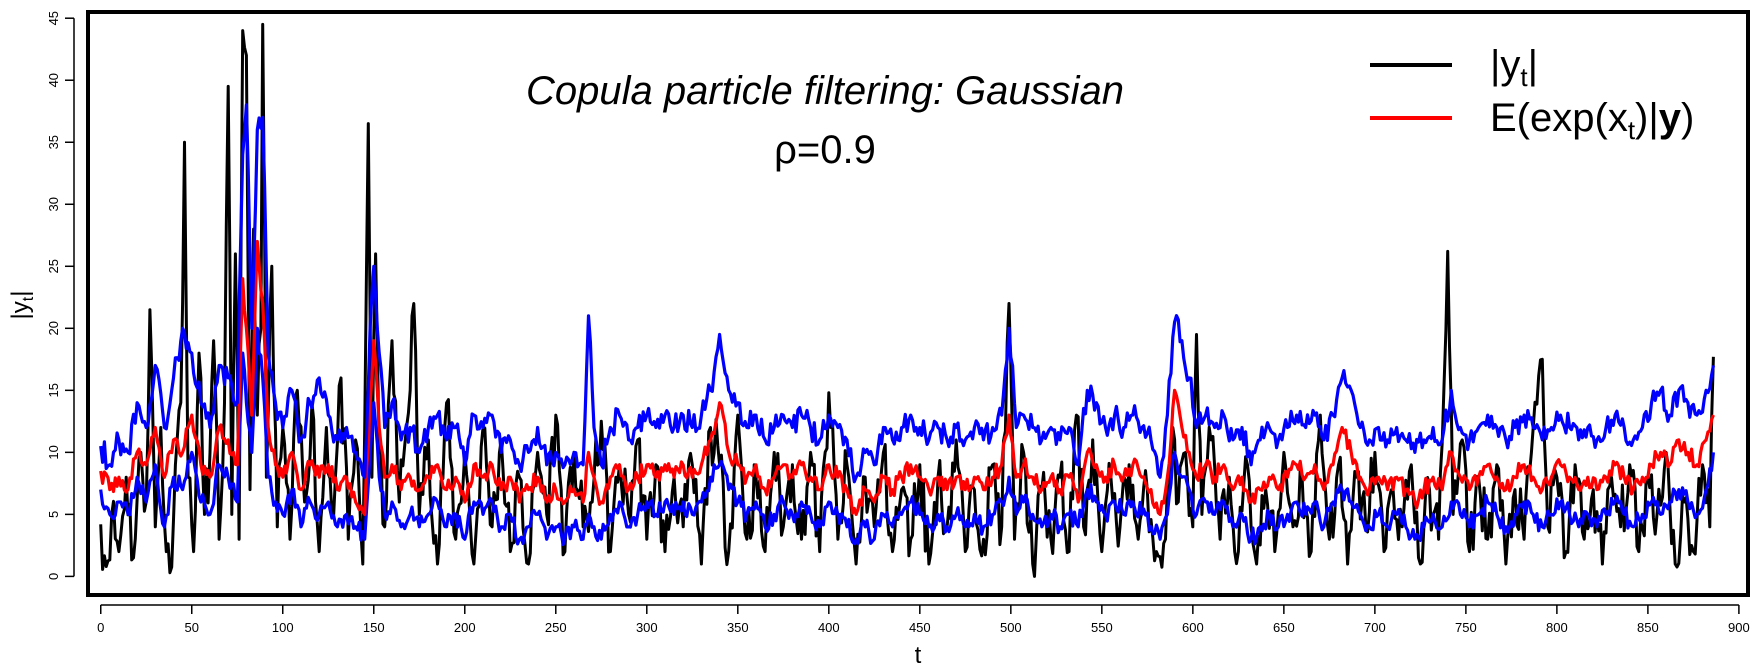 This screenshot has height=669, width=1755. I want to click on y-tick-label: 5, so click(53, 514).